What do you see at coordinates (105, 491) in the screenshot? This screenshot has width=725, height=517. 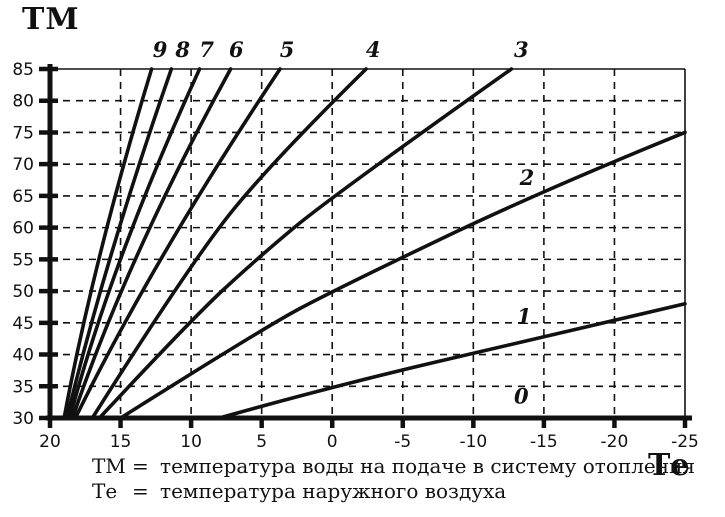 I see `legend-term: Те` at bounding box center [105, 491].